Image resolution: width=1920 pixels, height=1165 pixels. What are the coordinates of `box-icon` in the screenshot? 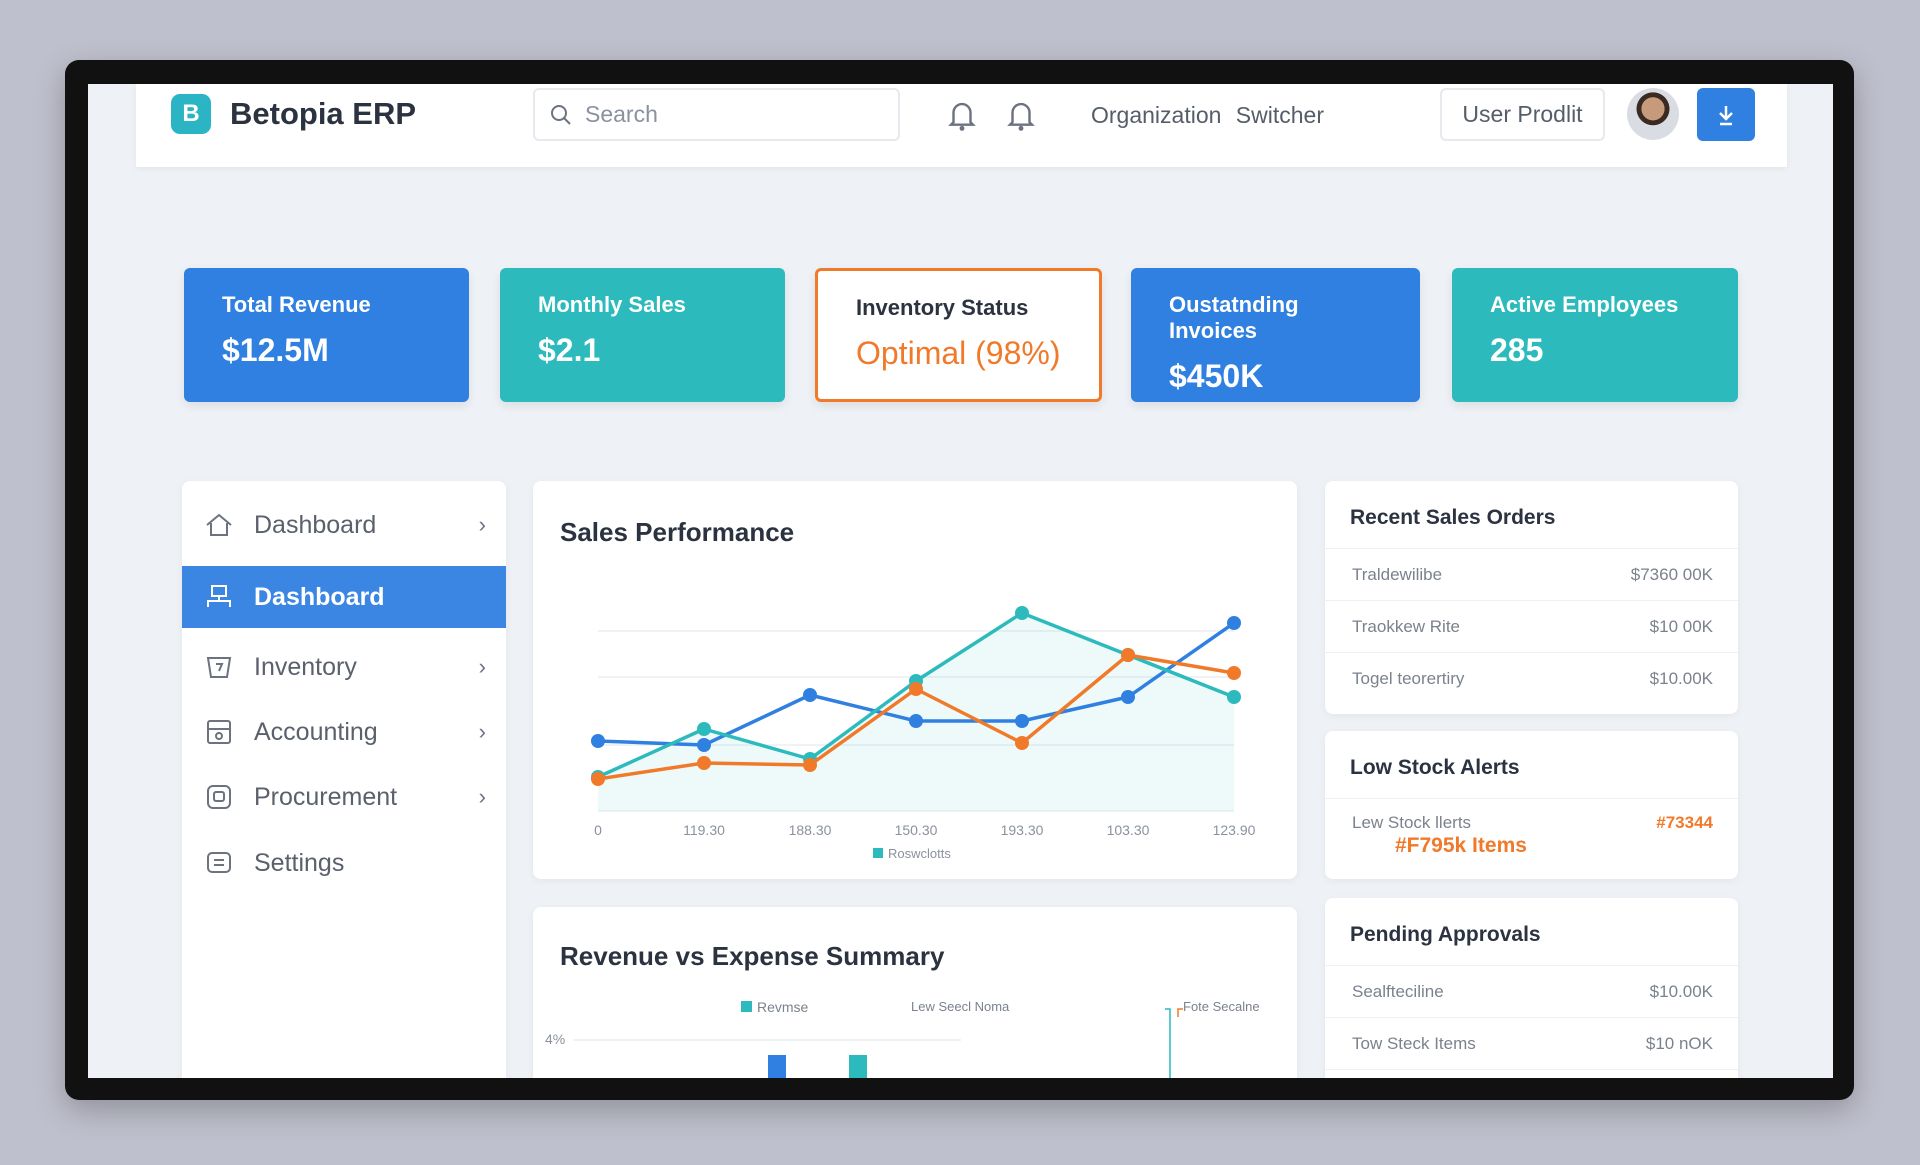 It's located at (219, 797).